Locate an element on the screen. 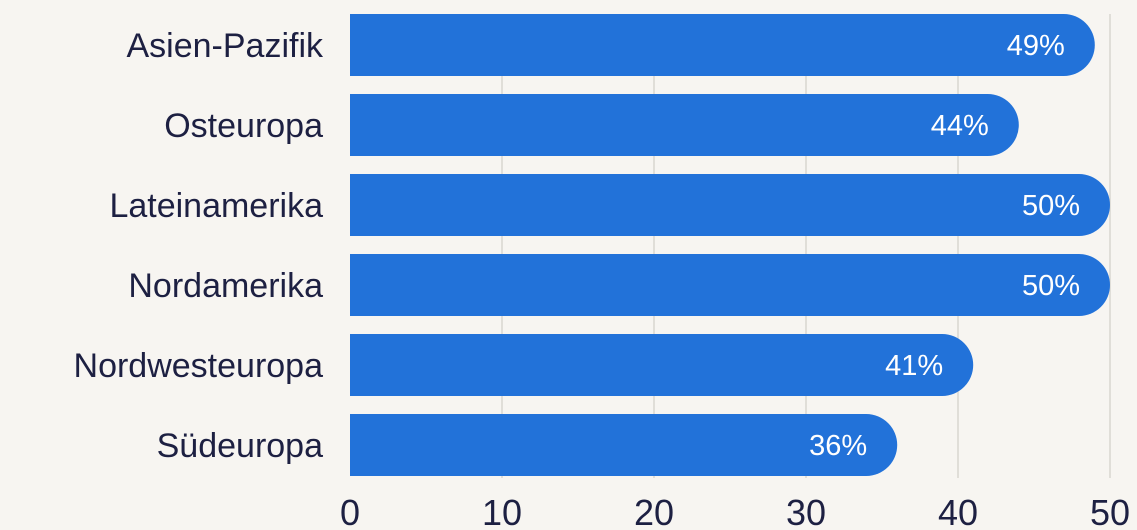 Image resolution: width=1137 pixels, height=530 pixels. value-label: 44% is located at coordinates (960, 126).